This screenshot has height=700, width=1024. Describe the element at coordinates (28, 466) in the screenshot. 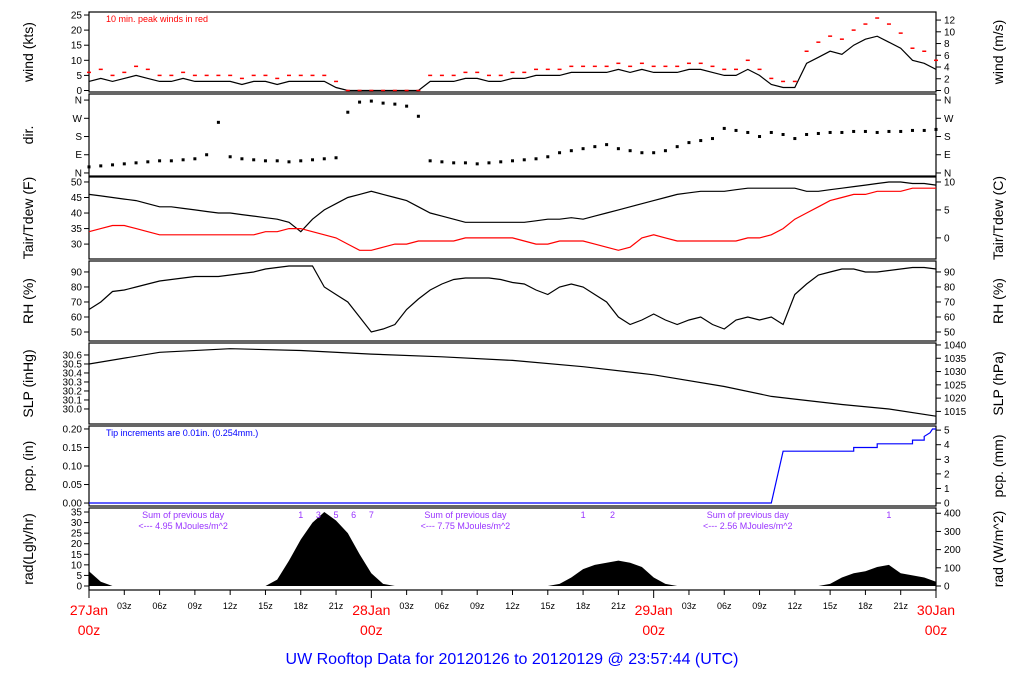

I see `y-axis-label: pcp. (in)` at that location.